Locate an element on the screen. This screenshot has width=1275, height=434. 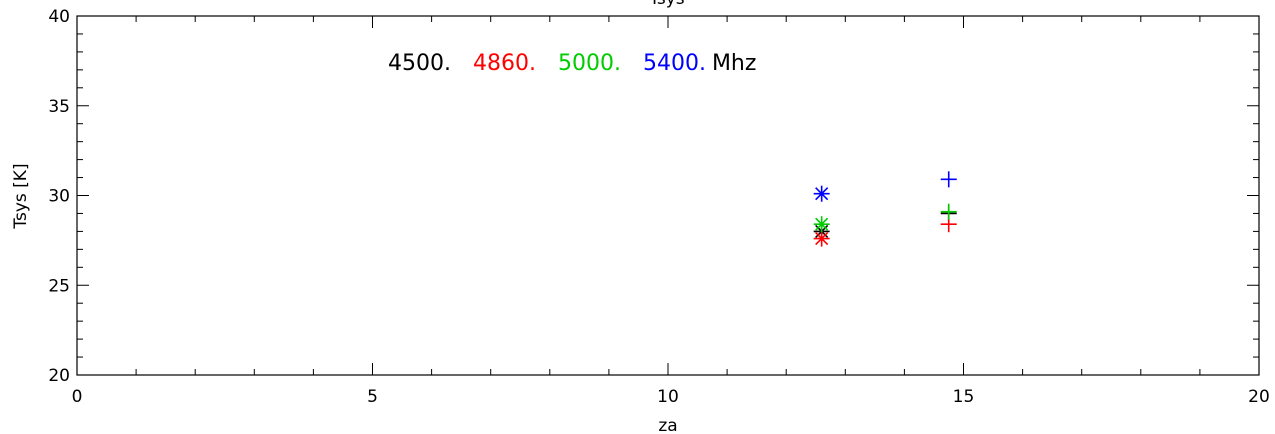
legend-unit: Mhz is located at coordinates (734, 63).